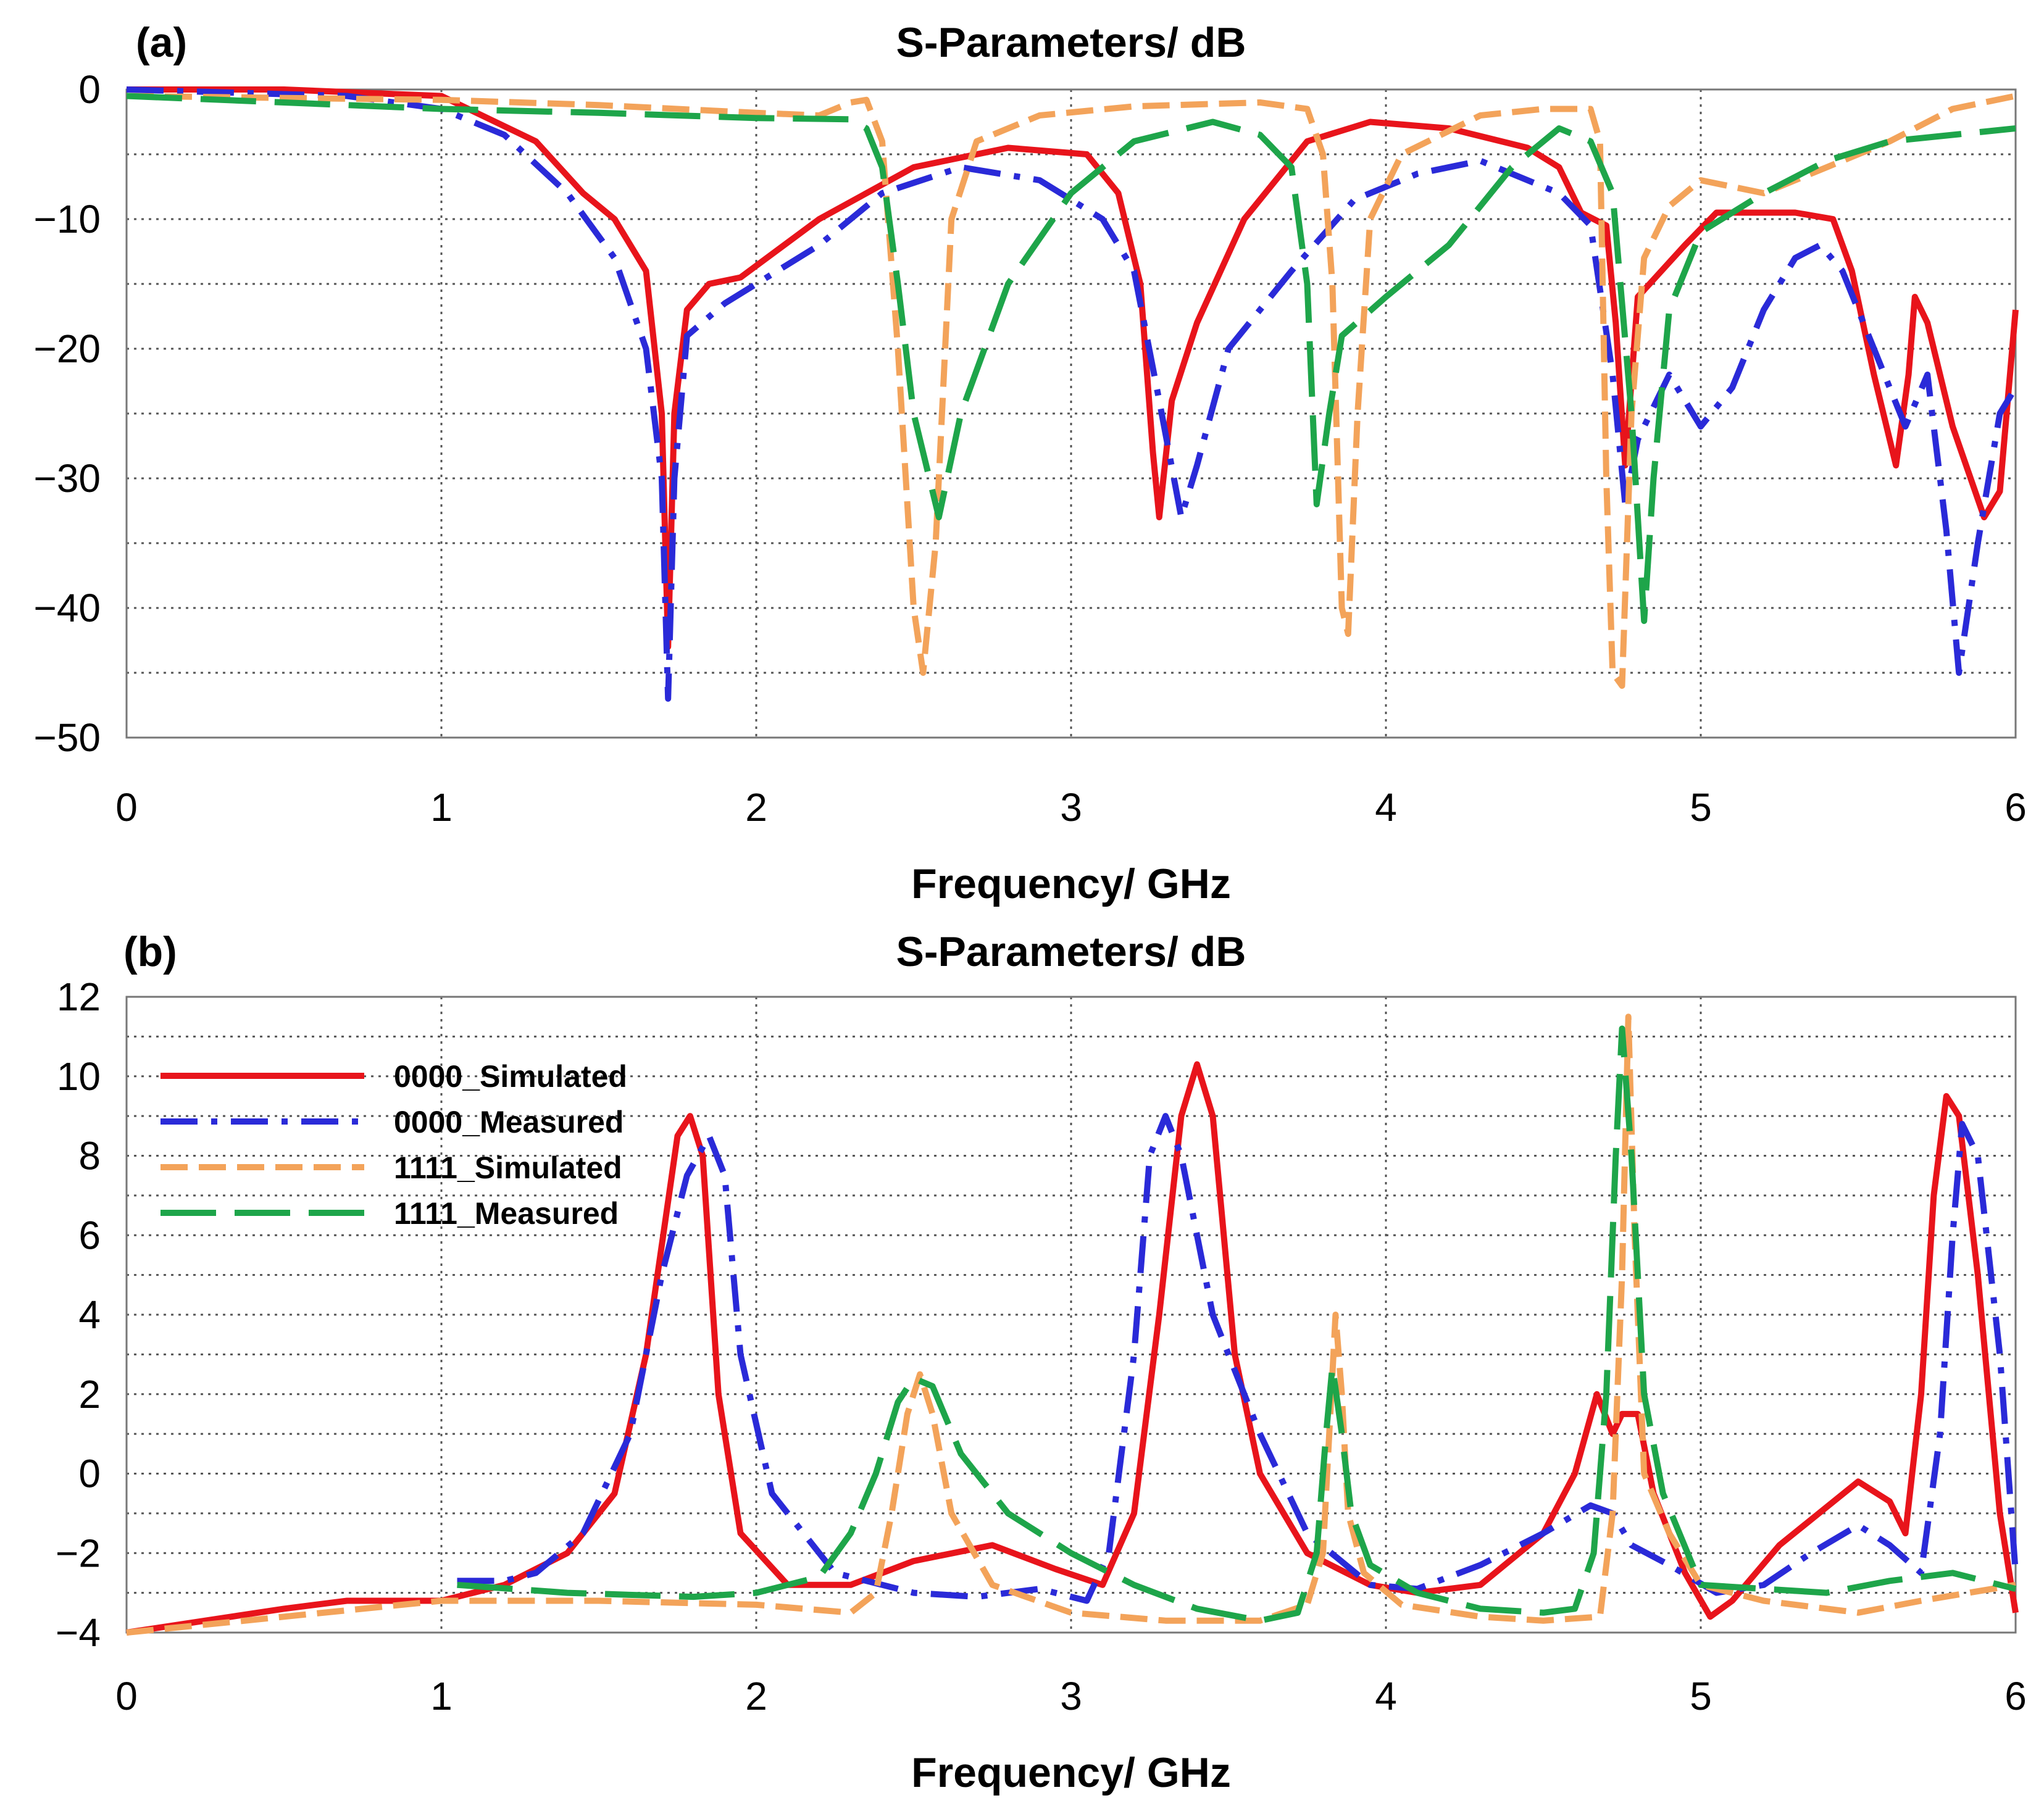  I want to click on y-tick-label: 4, so click(89, 1315).